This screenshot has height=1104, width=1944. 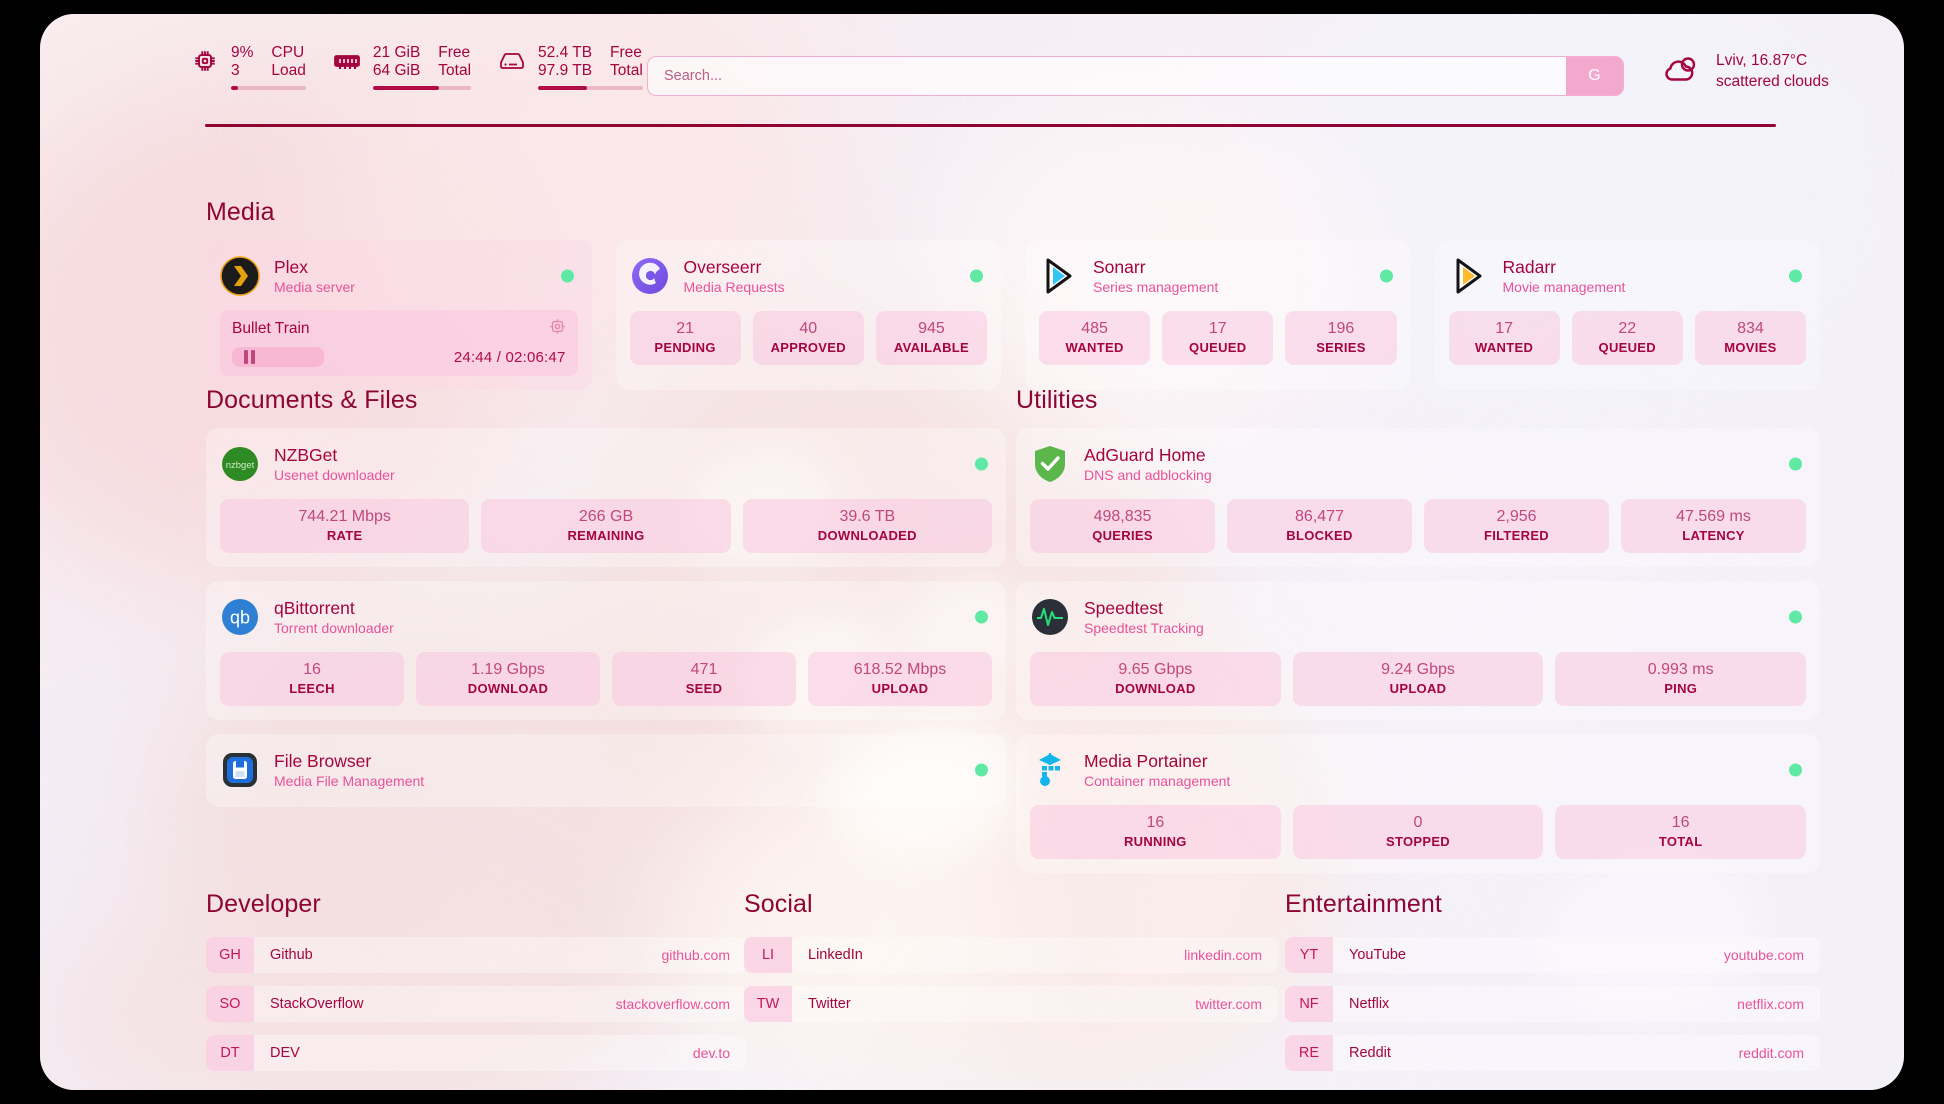 What do you see at coordinates (1155, 688) in the screenshot?
I see `stat-box-label: DOWNLOAD` at bounding box center [1155, 688].